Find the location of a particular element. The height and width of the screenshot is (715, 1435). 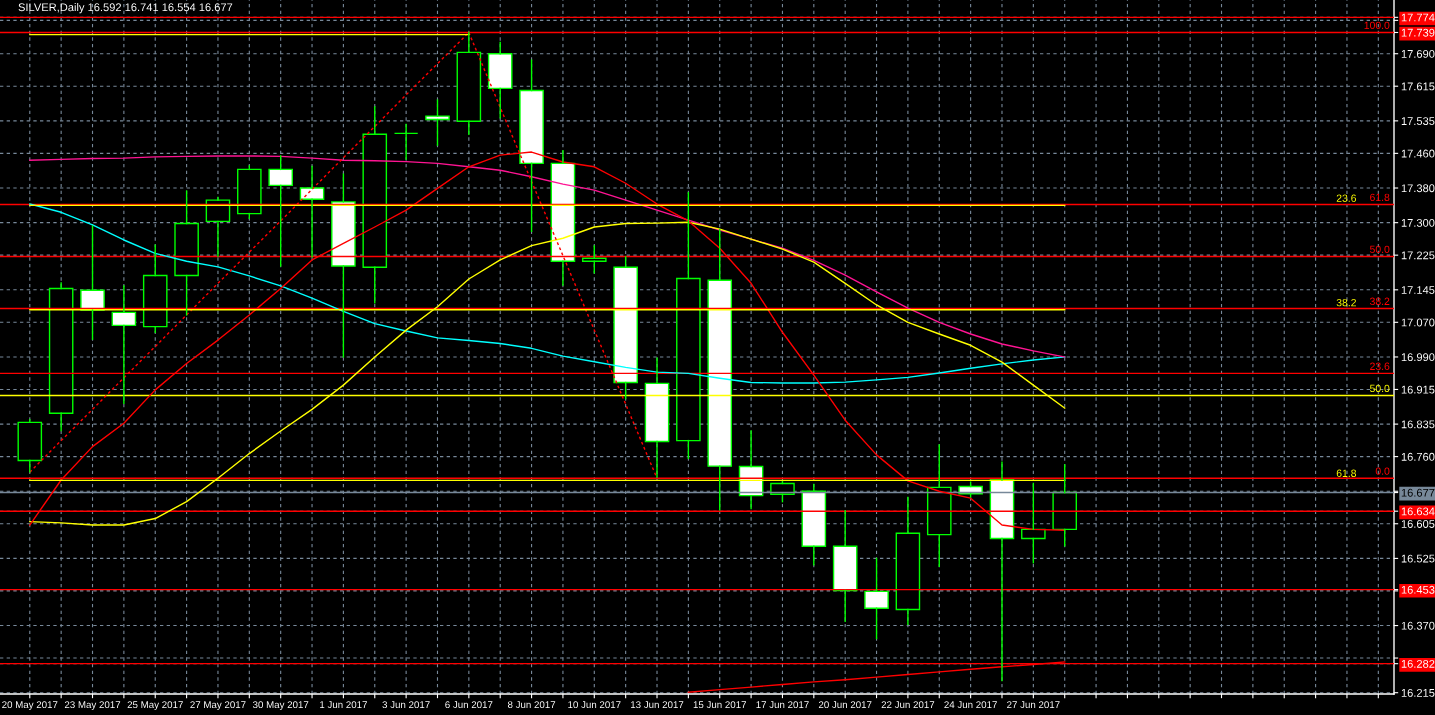

x-tick-label: 6 Jun 2017 is located at coordinates (469, 705).